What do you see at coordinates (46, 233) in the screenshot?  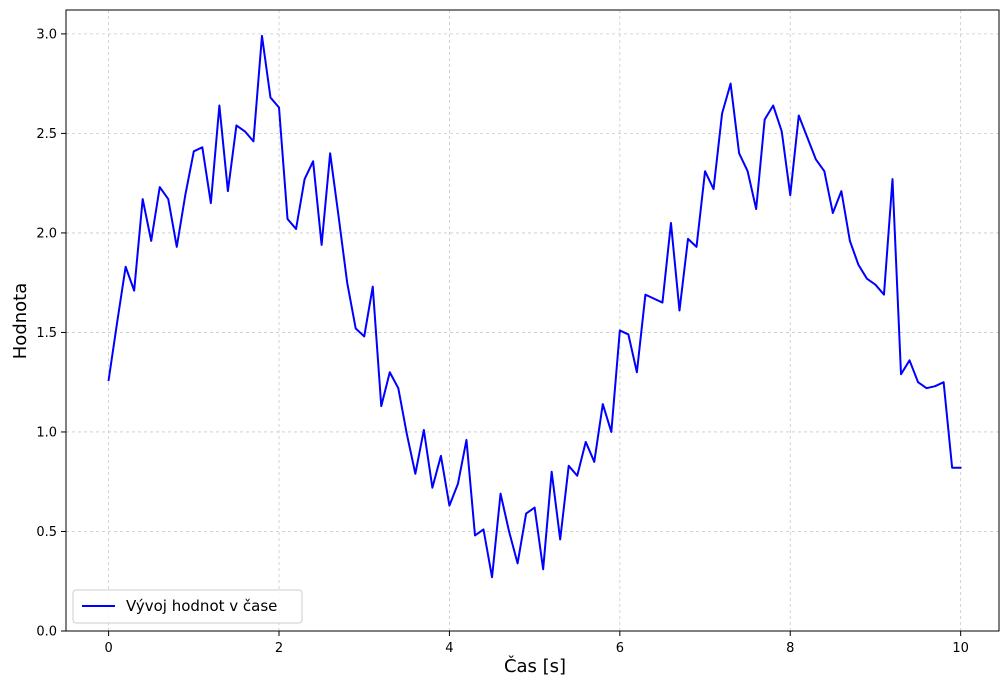 I see `y-tick-label: 2.0` at bounding box center [46, 233].